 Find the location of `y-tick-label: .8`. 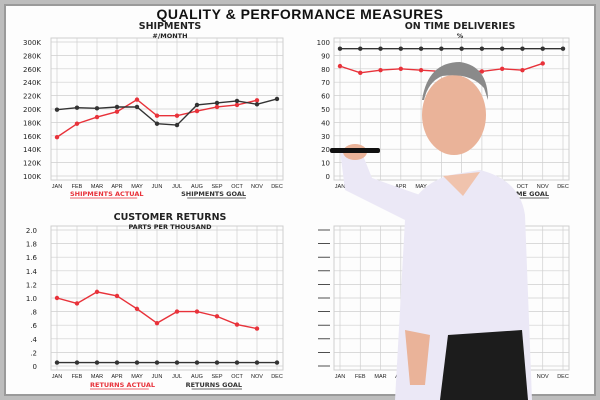

y-tick-label: .8 is located at coordinates (33, 313).